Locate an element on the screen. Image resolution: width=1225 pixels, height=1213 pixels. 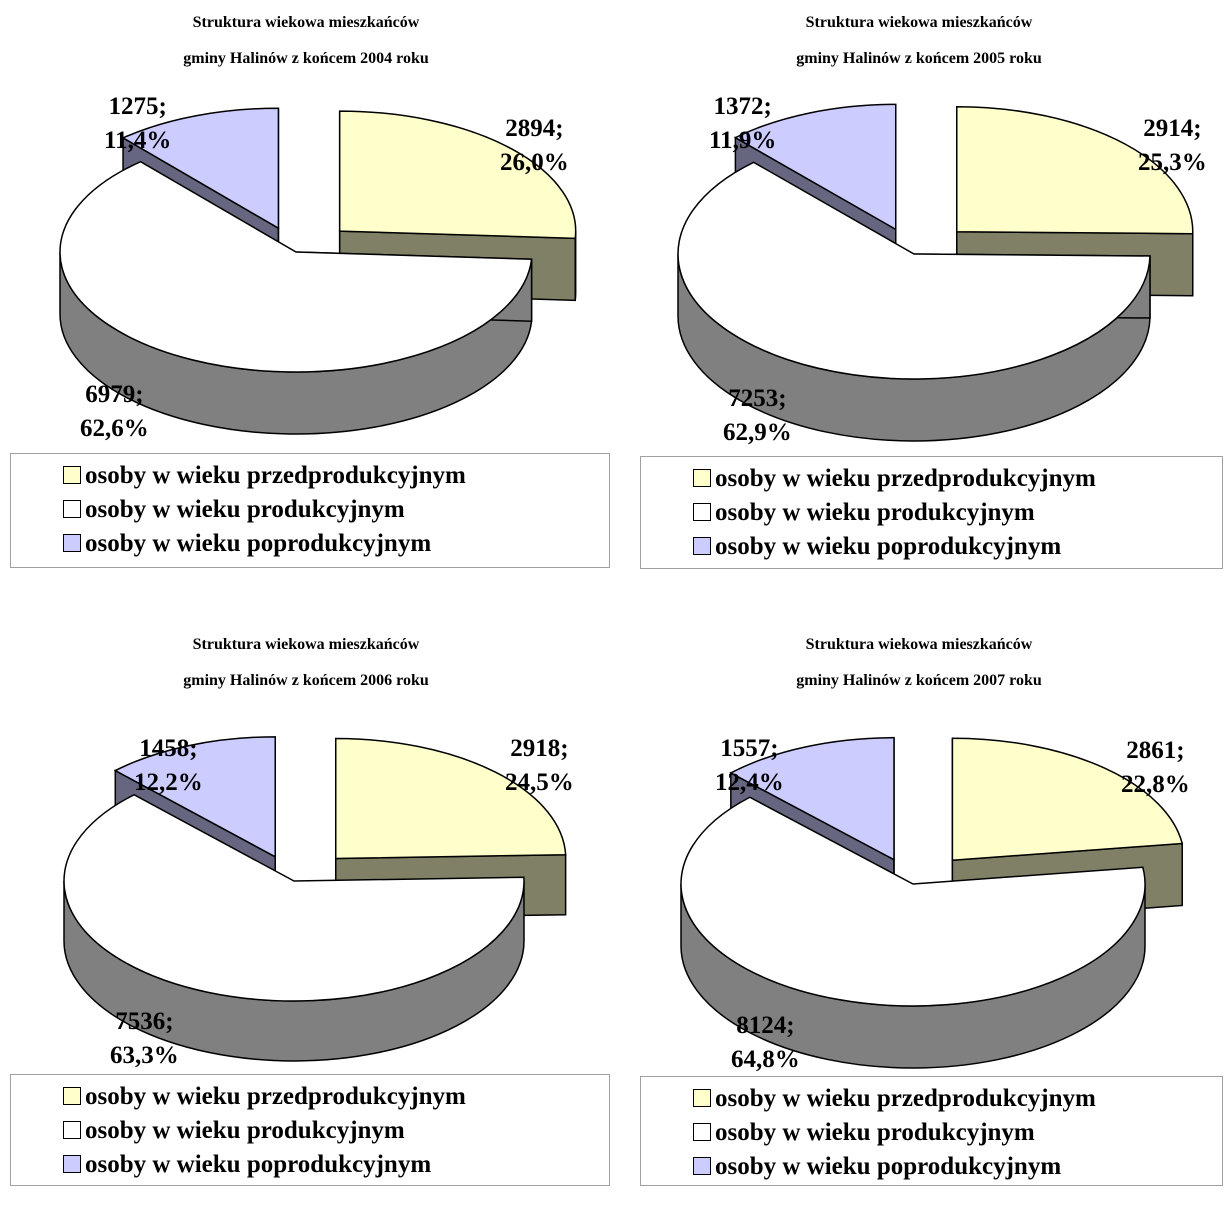
label-value: 2861; is located at coordinates (1155, 750).